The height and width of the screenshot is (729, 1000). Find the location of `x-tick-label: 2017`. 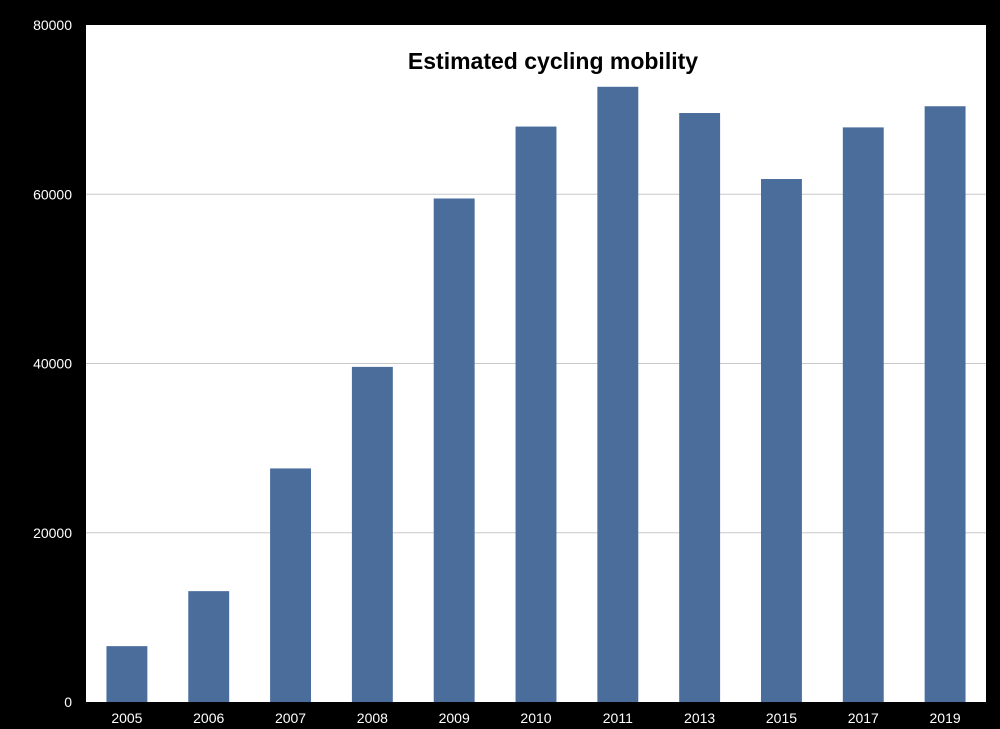

x-tick-label: 2017 is located at coordinates (863, 718).